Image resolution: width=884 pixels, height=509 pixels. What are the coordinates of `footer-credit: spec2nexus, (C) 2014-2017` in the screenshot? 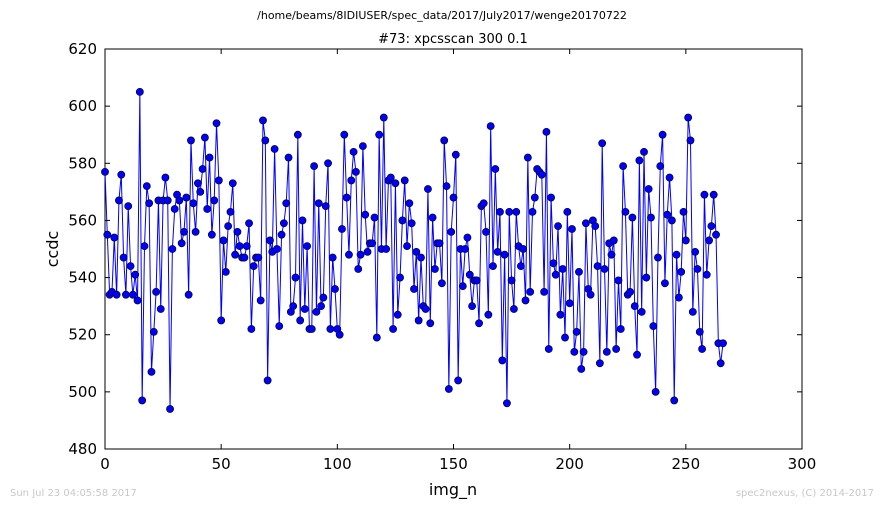 It's located at (804, 493).